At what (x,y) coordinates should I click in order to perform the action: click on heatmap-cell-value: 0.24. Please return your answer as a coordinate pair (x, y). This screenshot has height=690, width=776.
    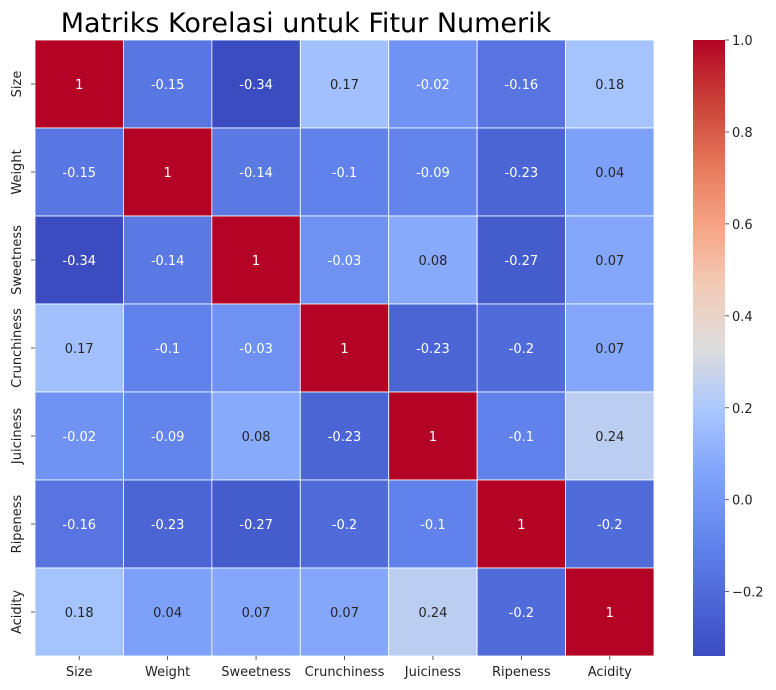
    Looking at the image, I should click on (432, 613).